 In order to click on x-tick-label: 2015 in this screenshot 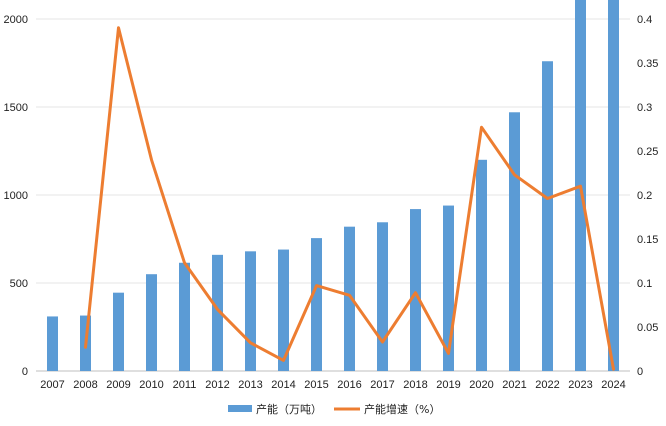, I will do `click(316, 385)`.